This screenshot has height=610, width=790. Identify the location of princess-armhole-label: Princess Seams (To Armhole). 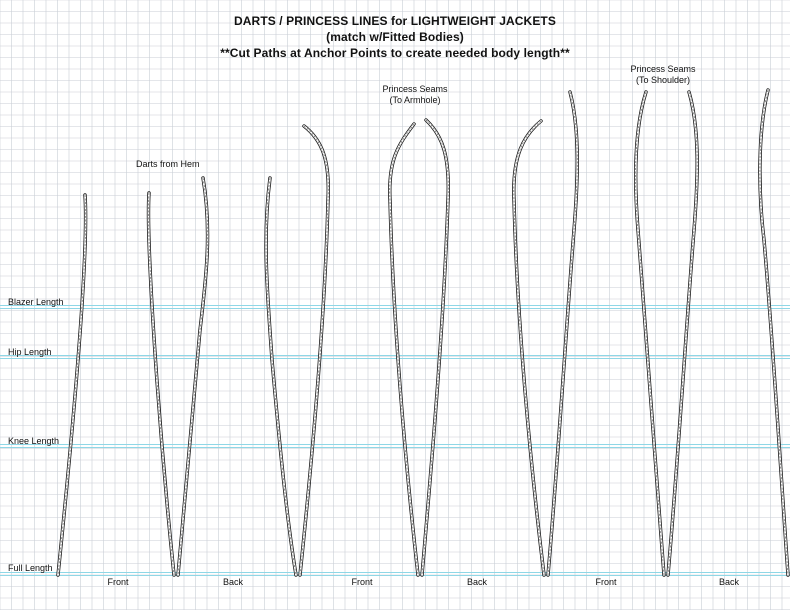
(415, 95).